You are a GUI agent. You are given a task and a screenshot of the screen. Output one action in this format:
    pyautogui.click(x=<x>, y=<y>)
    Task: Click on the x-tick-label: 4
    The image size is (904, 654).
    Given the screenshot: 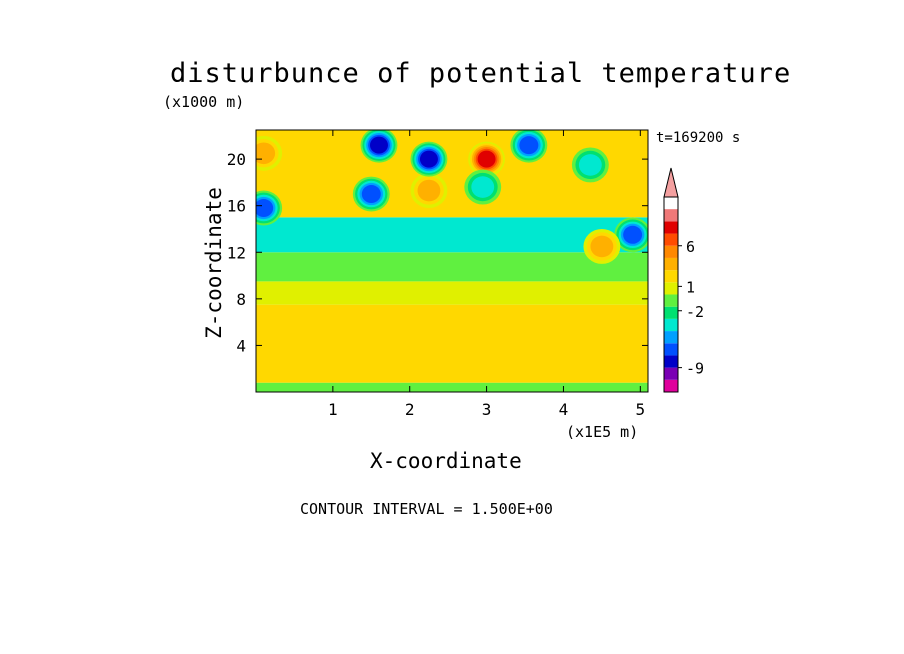 What is the action you would take?
    pyautogui.click(x=564, y=409)
    